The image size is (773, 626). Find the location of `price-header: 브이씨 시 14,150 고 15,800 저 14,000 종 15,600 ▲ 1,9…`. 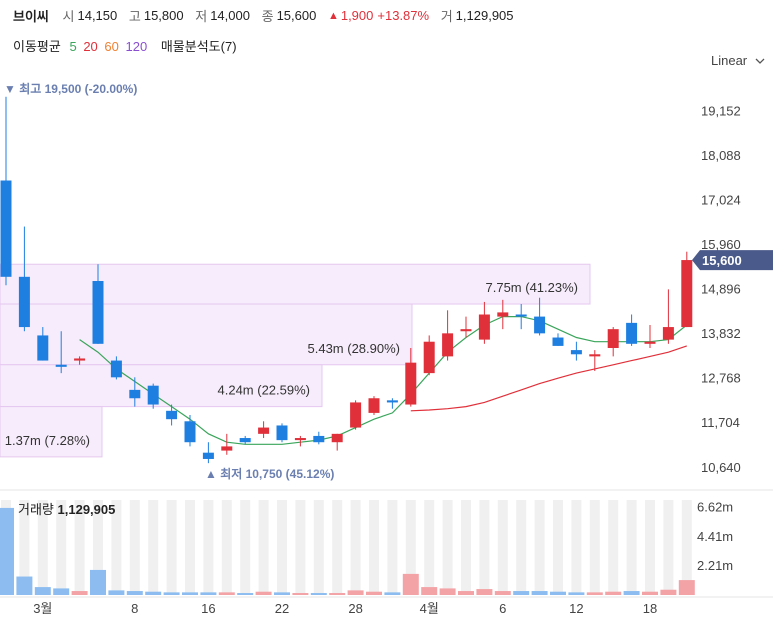

price-header: 브이씨 시 14,150 고 15,800 저 14,000 종 15,600 ▲ 1,9… is located at coordinates (267, 15).